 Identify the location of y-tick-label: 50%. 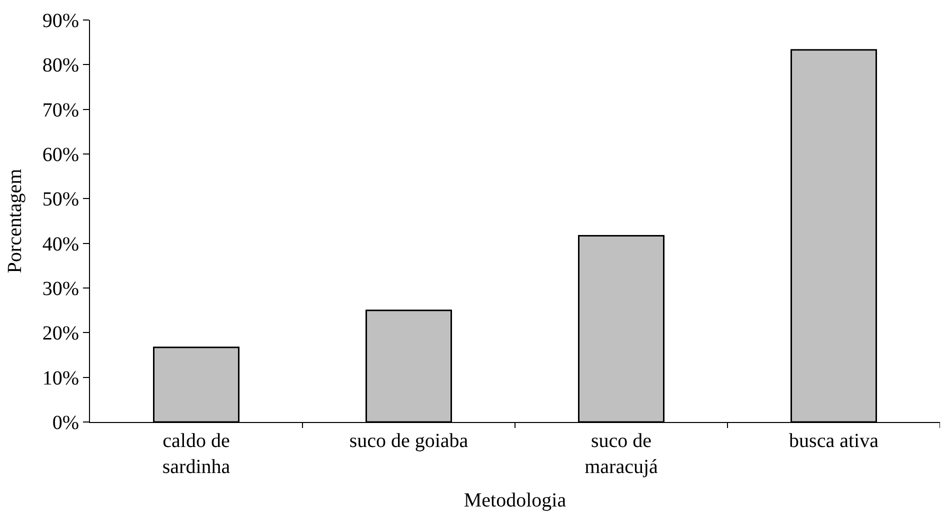
(60, 199).